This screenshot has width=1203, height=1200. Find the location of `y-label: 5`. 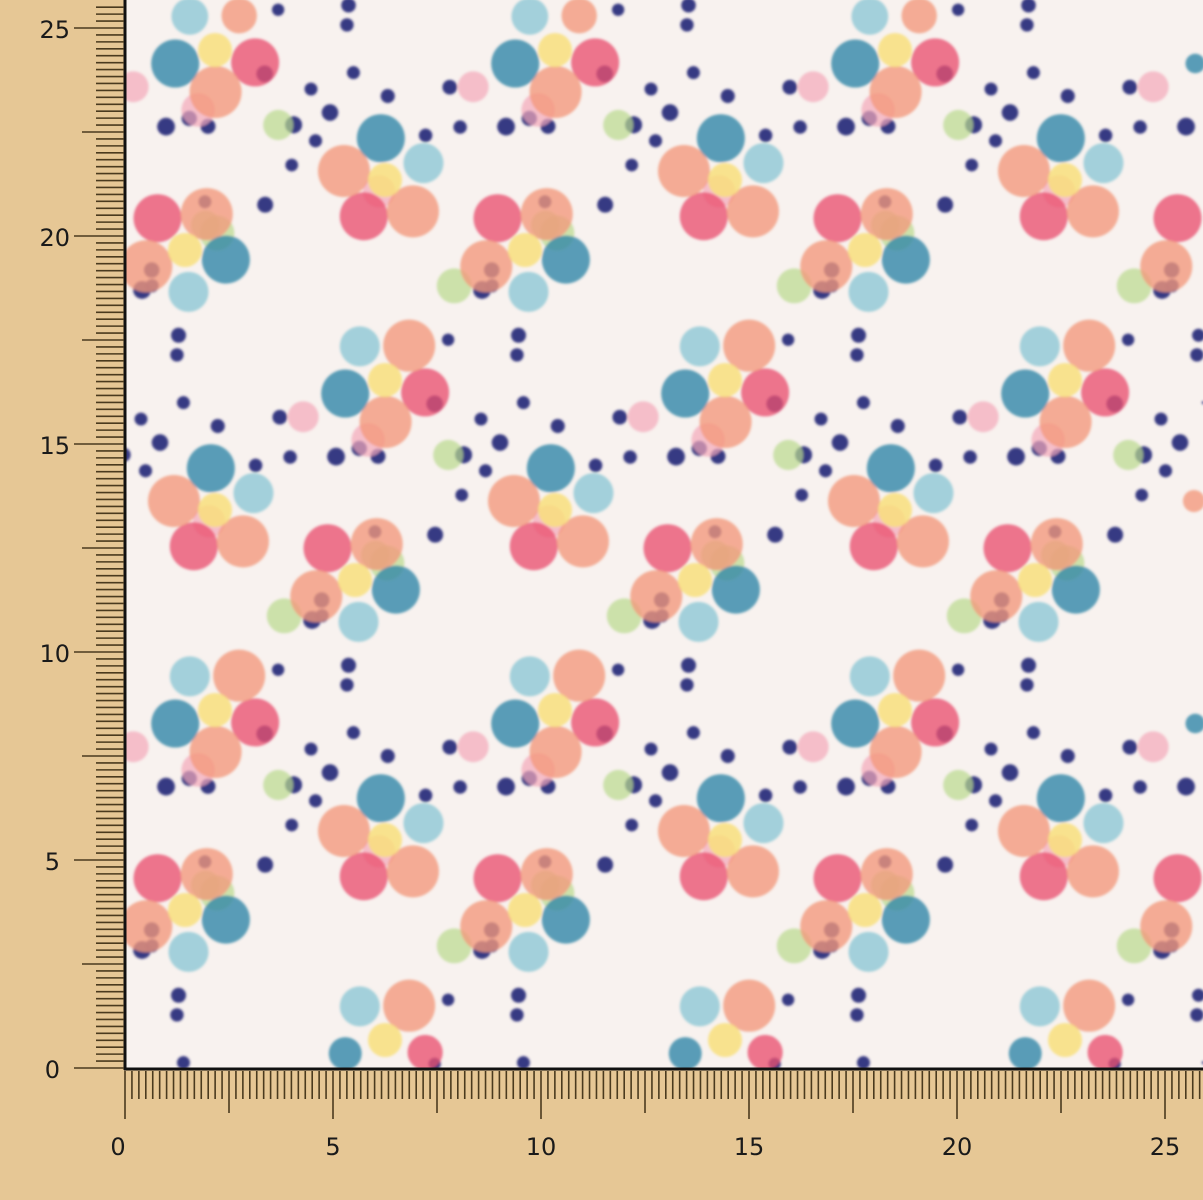

y-label: 5 is located at coordinates (52, 862).